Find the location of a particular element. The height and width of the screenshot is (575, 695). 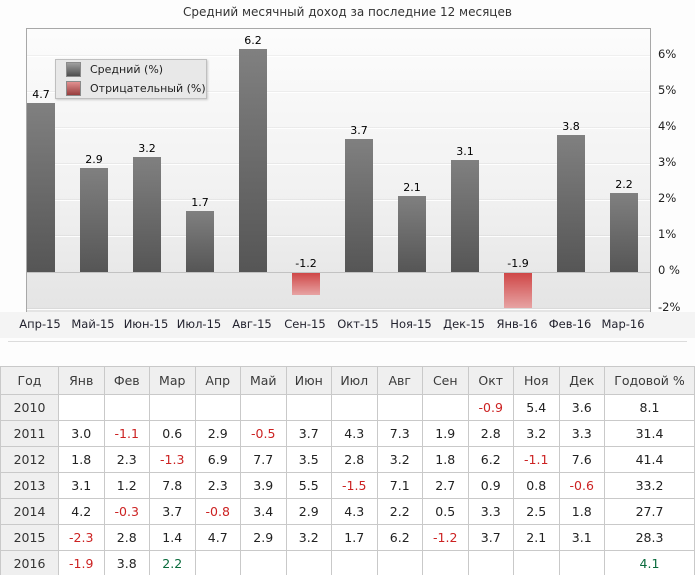

month-cell: 3.3 is located at coordinates (581, 433).